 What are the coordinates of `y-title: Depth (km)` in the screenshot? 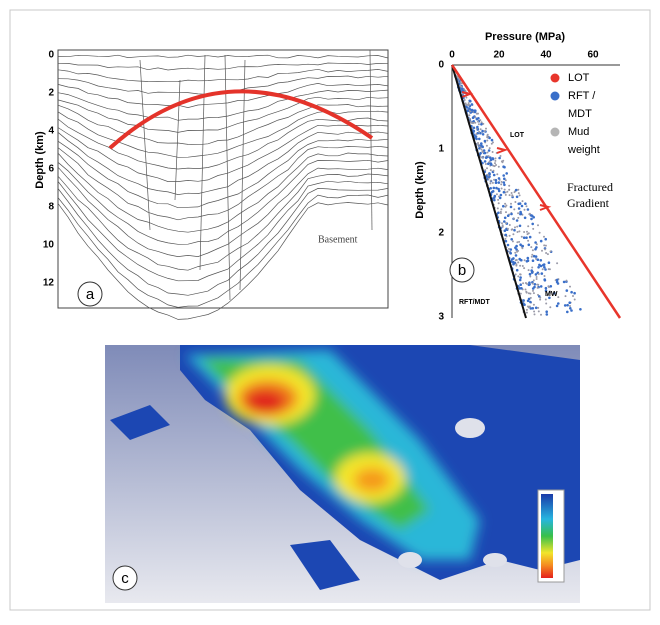 It's located at (40, 160).